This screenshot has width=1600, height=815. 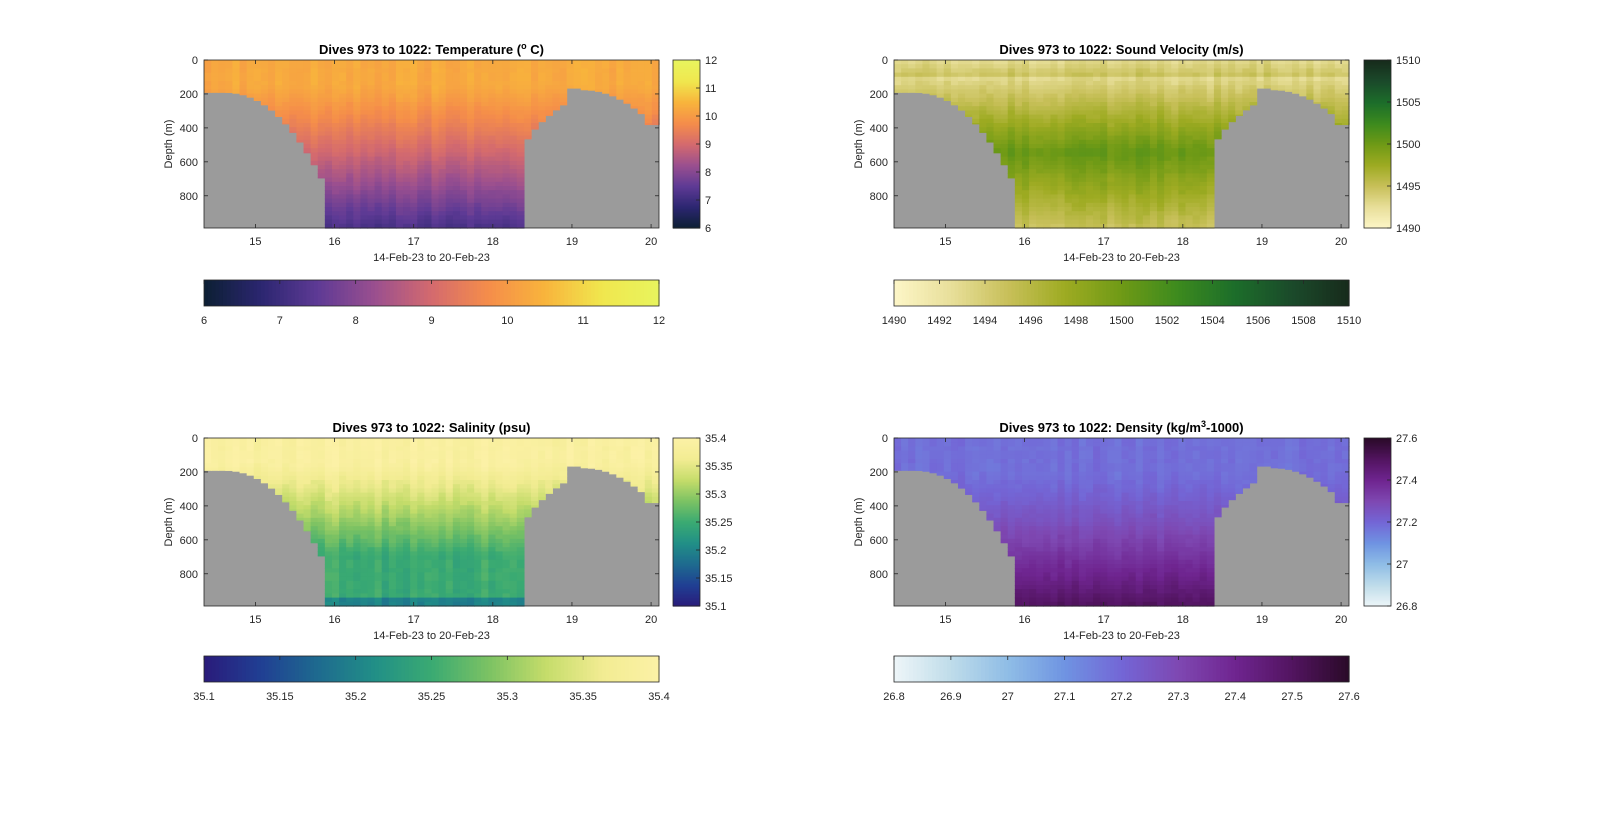 I want to click on y-tick-label: 0, so click(x=195, y=61).